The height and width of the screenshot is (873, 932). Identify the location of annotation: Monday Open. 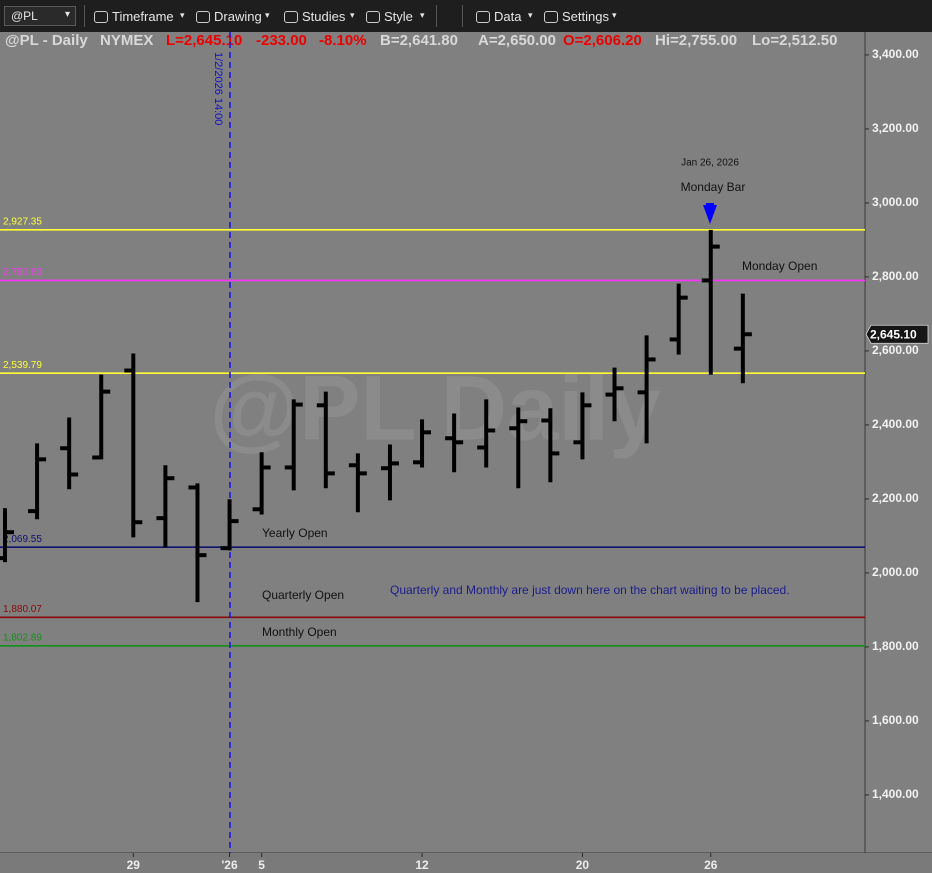
(779, 266).